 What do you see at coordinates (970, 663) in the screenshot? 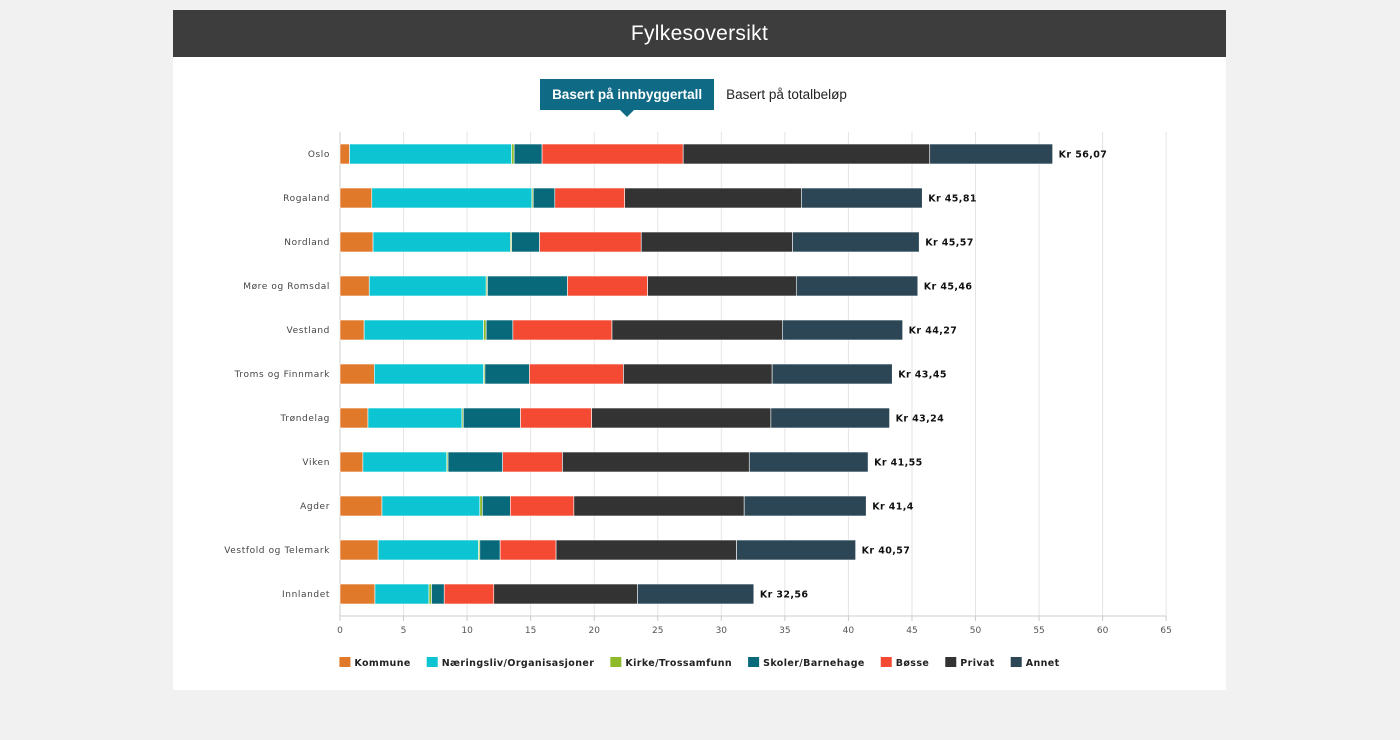
I see `legend-item: Privat` at bounding box center [970, 663].